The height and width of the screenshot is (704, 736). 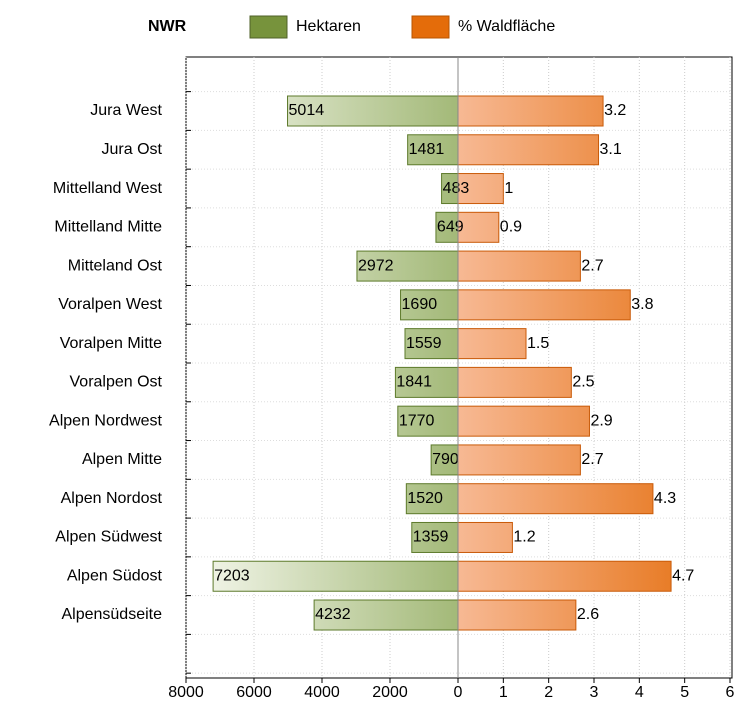 What do you see at coordinates (108, 227) in the screenshot?
I see `y-tick-label: Mittelland Mitte` at bounding box center [108, 227].